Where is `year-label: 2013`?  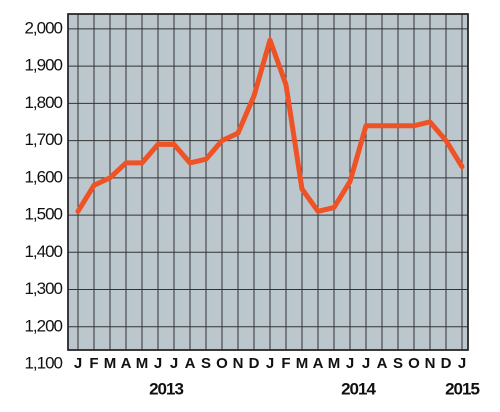
year-label: 2013 is located at coordinates (166, 388).